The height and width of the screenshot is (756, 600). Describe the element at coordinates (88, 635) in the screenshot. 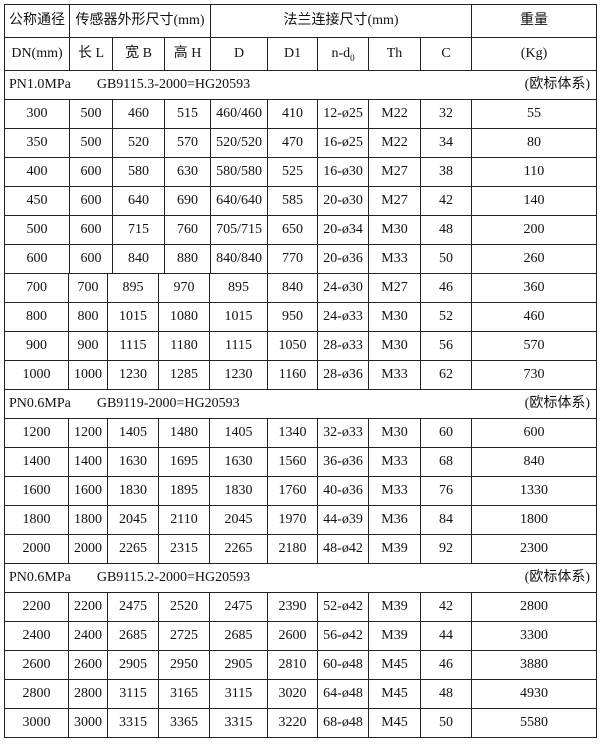

I see `table-cell: 2400` at that location.